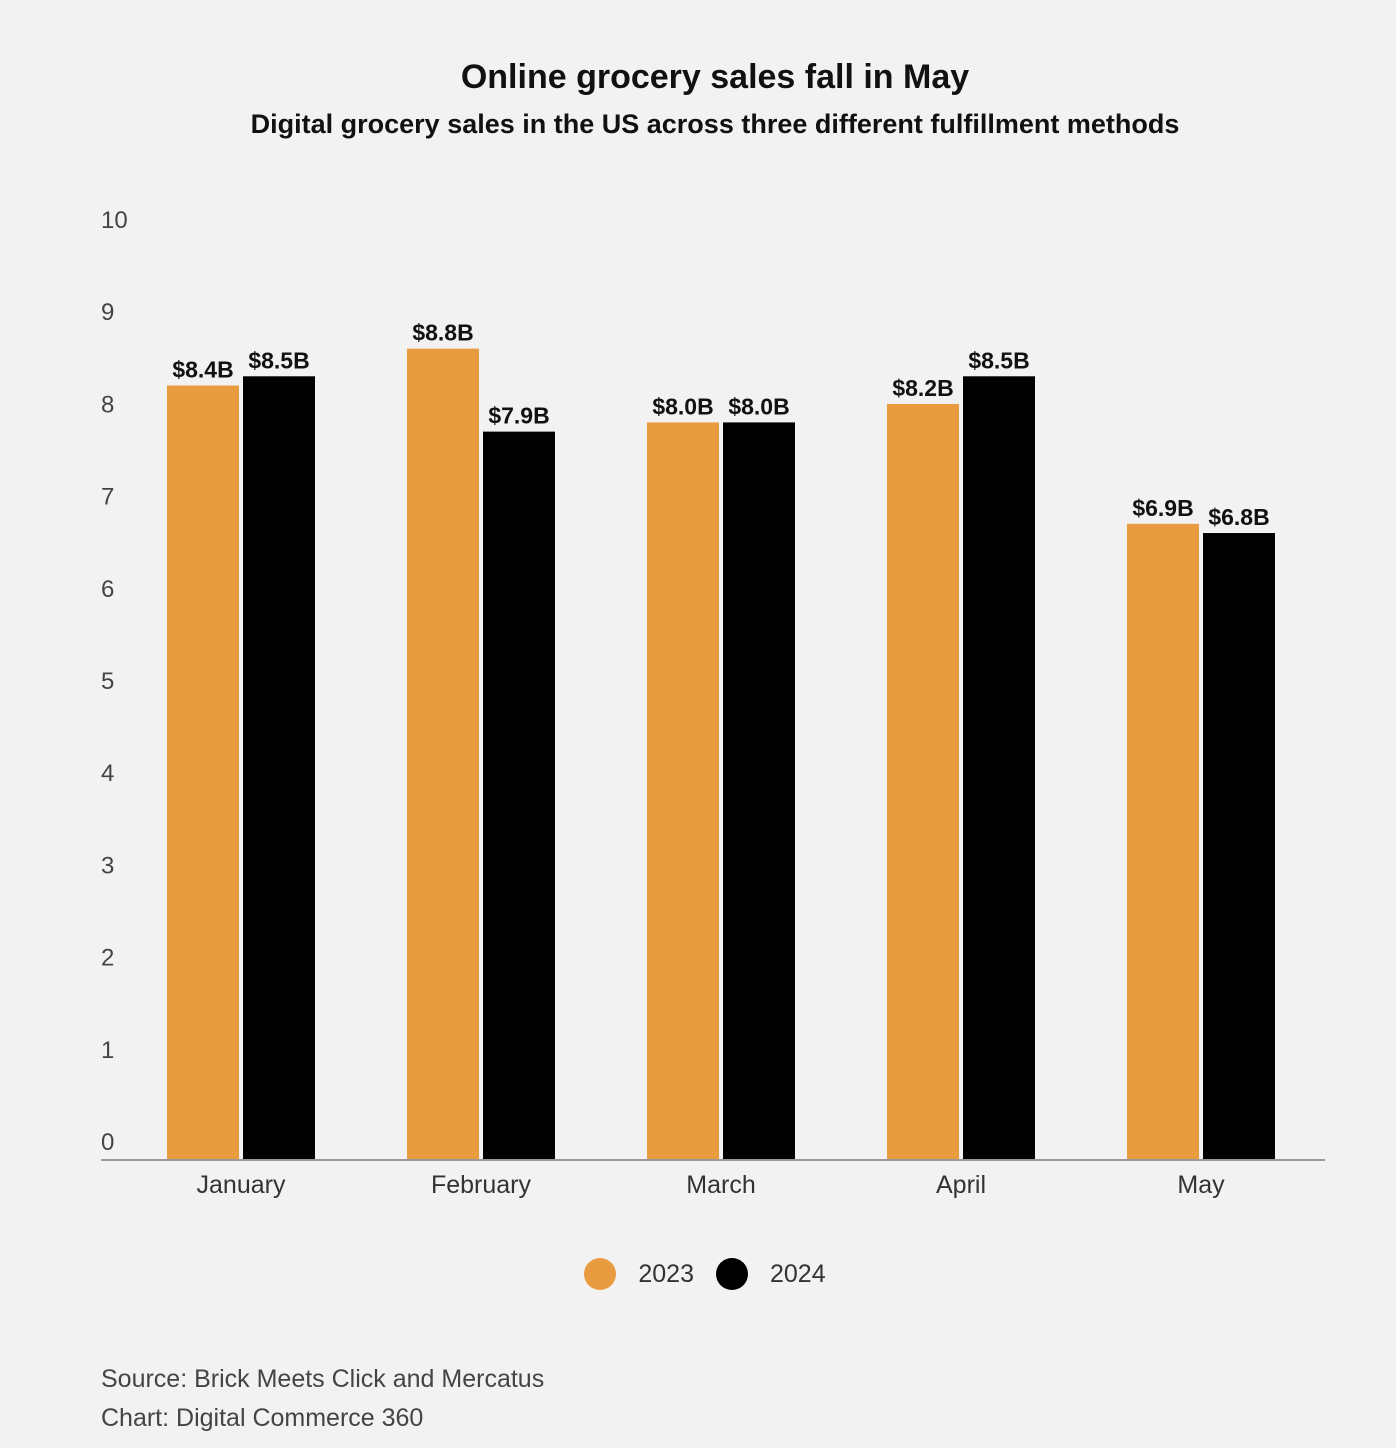 The image size is (1396, 1448). Describe the element at coordinates (203, 772) in the screenshot. I see `bar-2023-january` at that location.